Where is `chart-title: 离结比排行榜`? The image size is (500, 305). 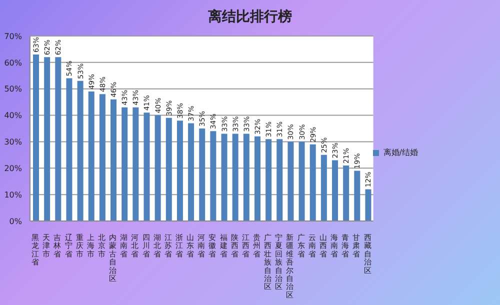
chart-title: 离结比排行榜 is located at coordinates (250, 17).